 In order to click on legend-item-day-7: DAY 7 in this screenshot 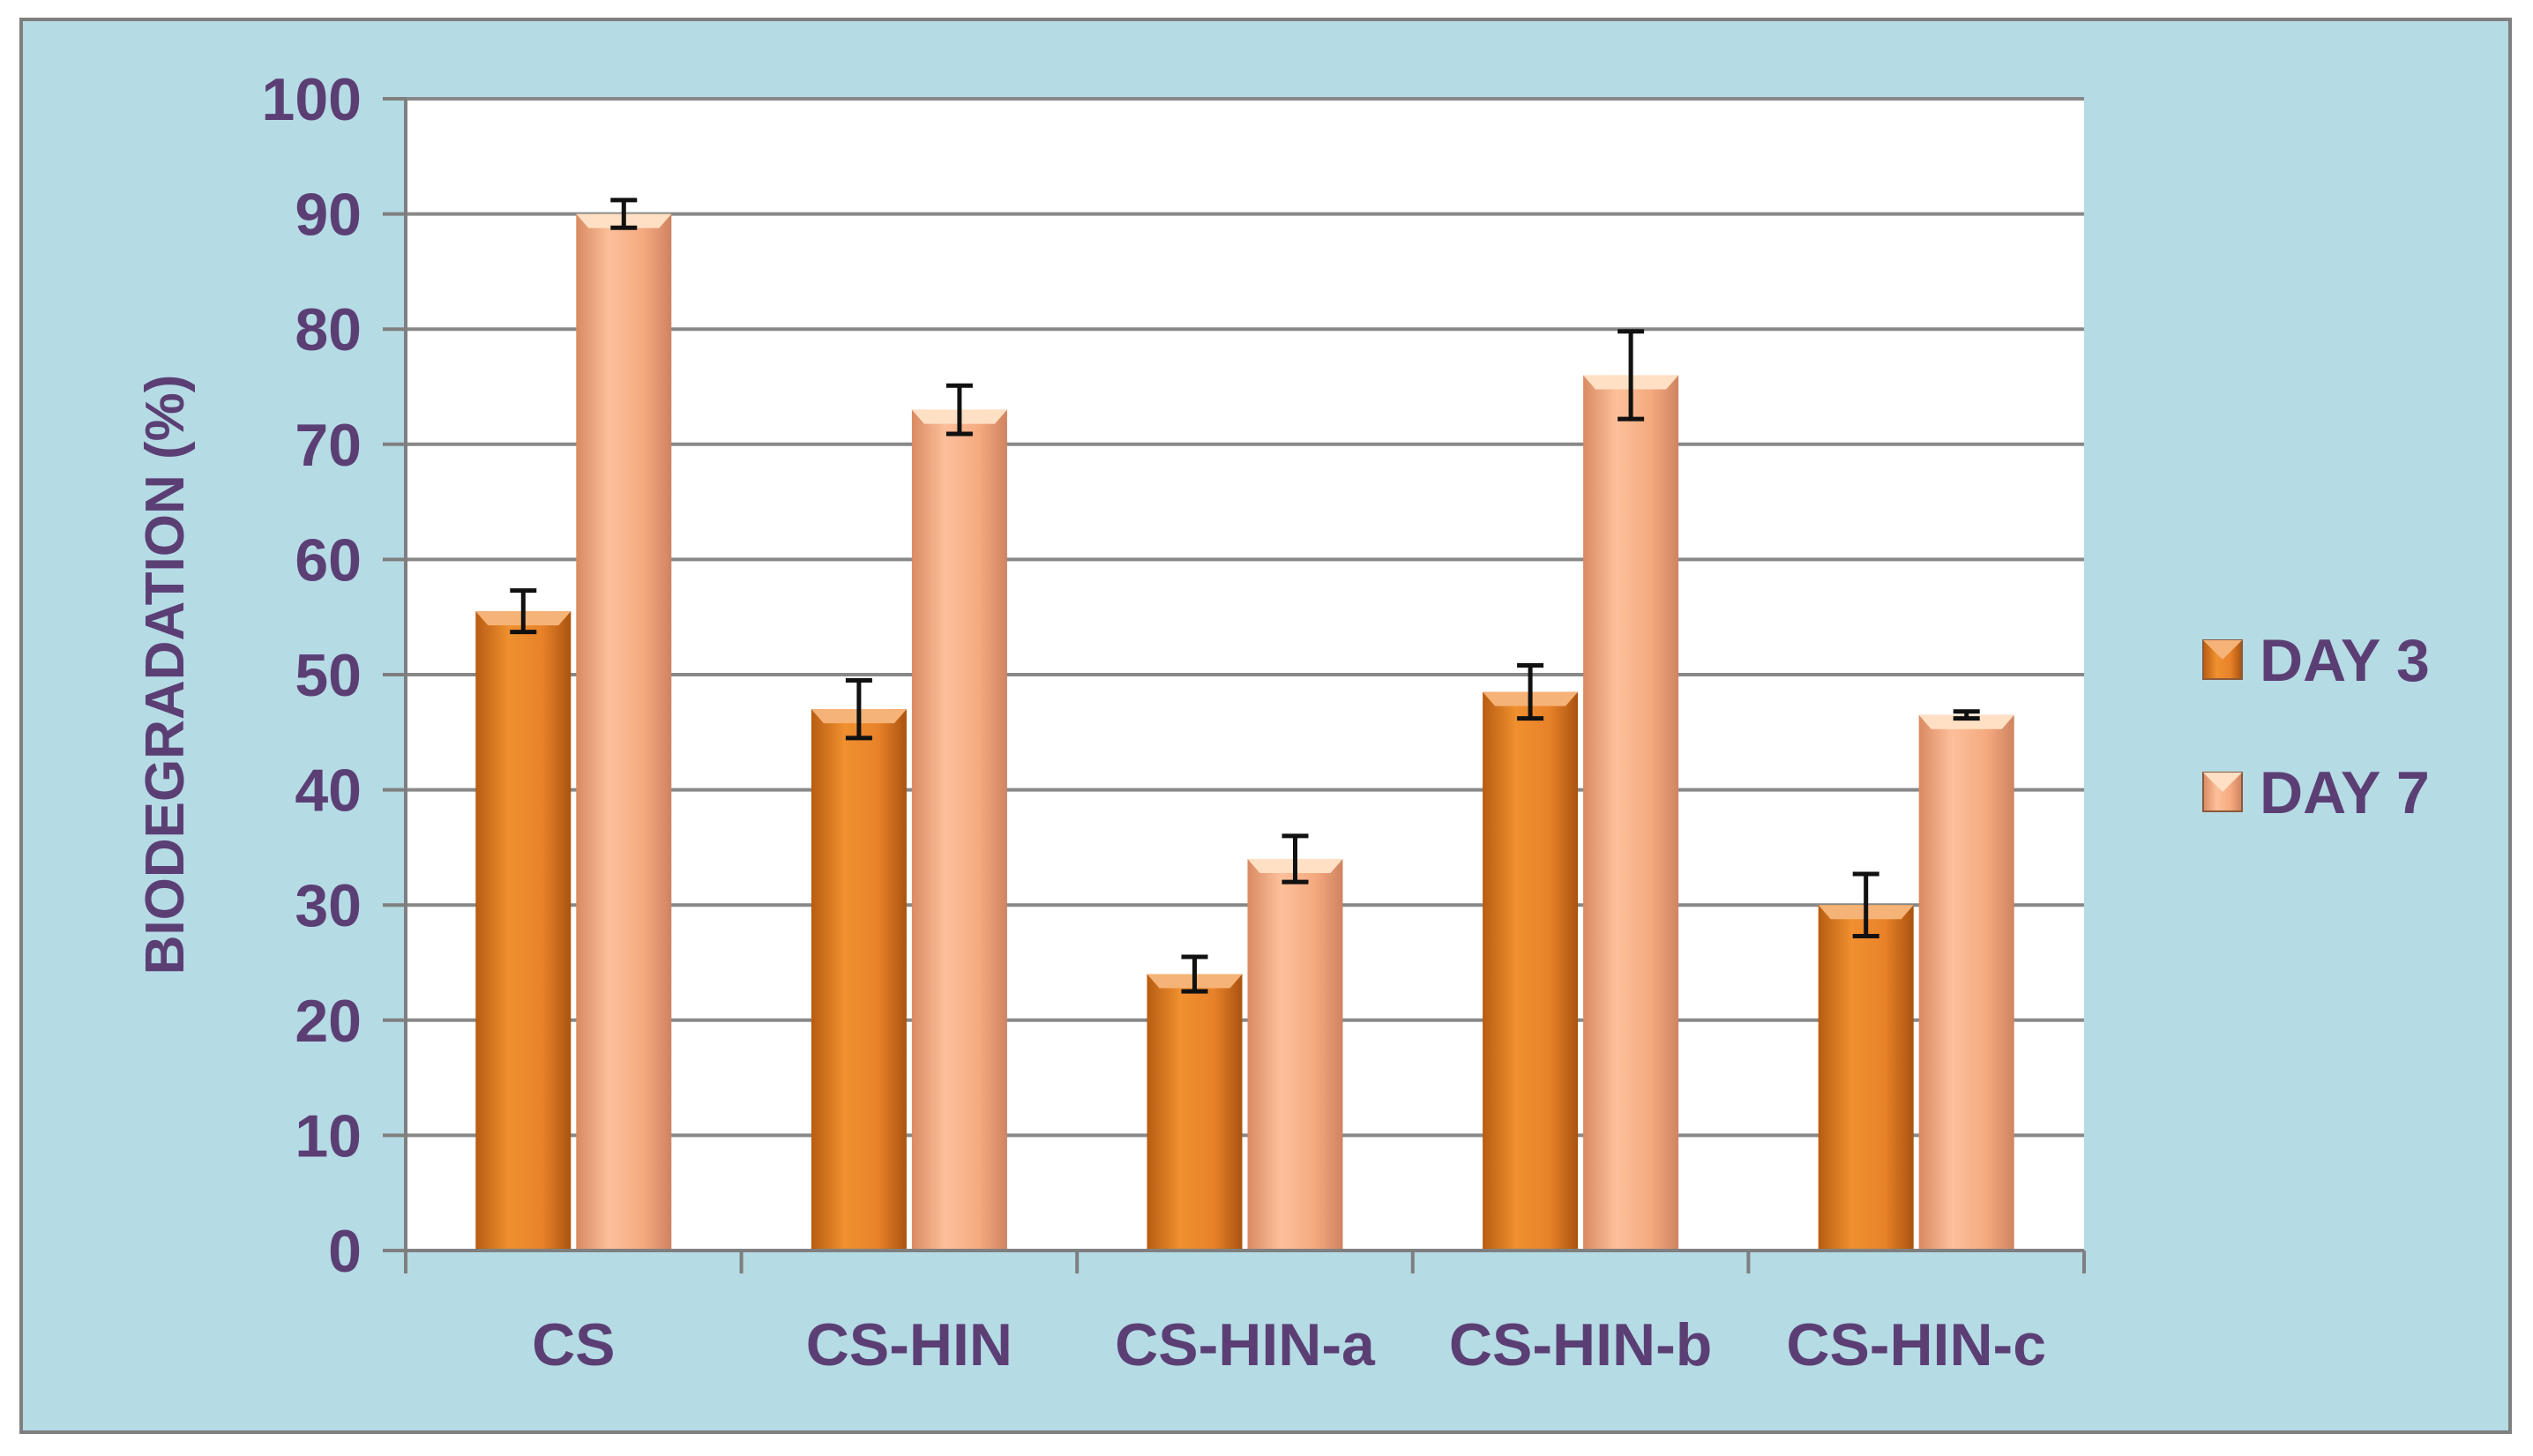, I will do `click(2316, 792)`.